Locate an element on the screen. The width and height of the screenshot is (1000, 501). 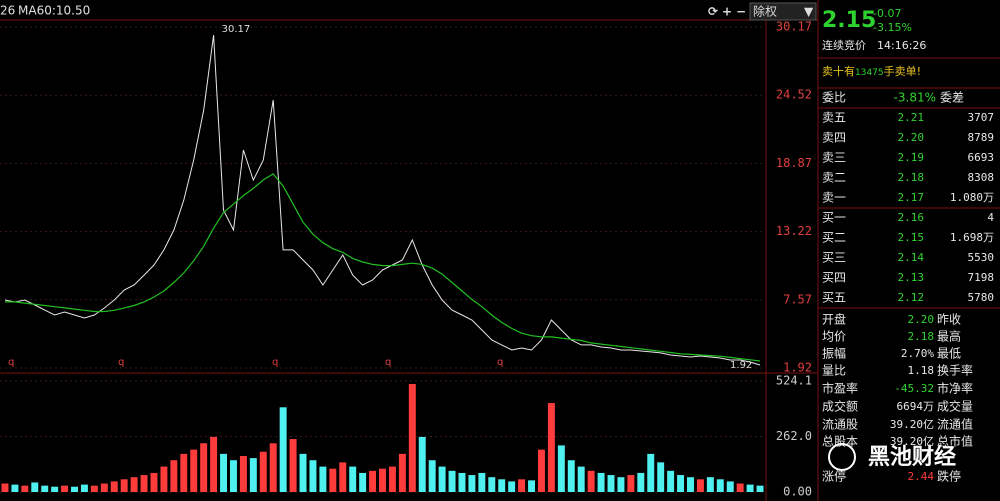
notice-part: 13475 is located at coordinates (869, 73).